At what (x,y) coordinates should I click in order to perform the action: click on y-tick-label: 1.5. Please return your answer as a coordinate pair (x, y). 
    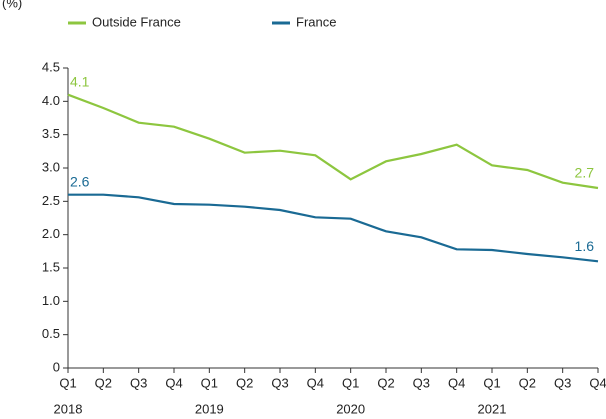
    Looking at the image, I should click on (51, 266).